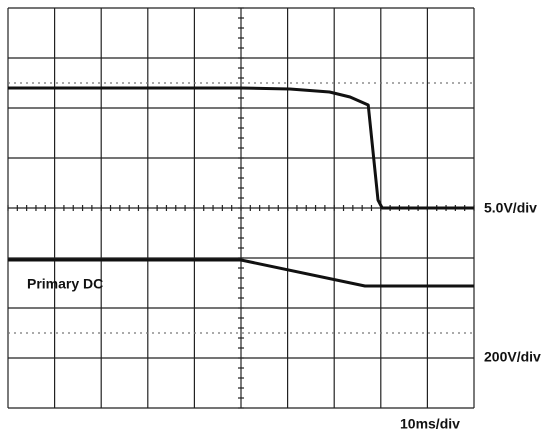 This screenshot has width=558, height=438. I want to click on y-scale-label: 200V/div, so click(512, 357).